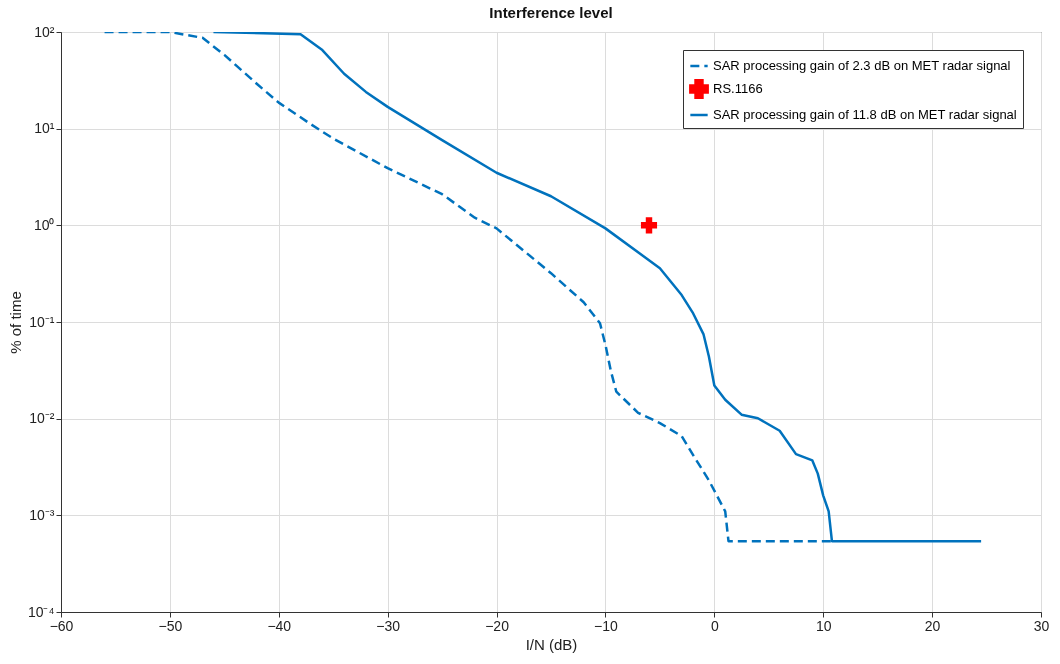 The width and height of the screenshot is (1060, 664). What do you see at coordinates (606, 625) in the screenshot?
I see `x-tick-label: −10` at bounding box center [606, 625].